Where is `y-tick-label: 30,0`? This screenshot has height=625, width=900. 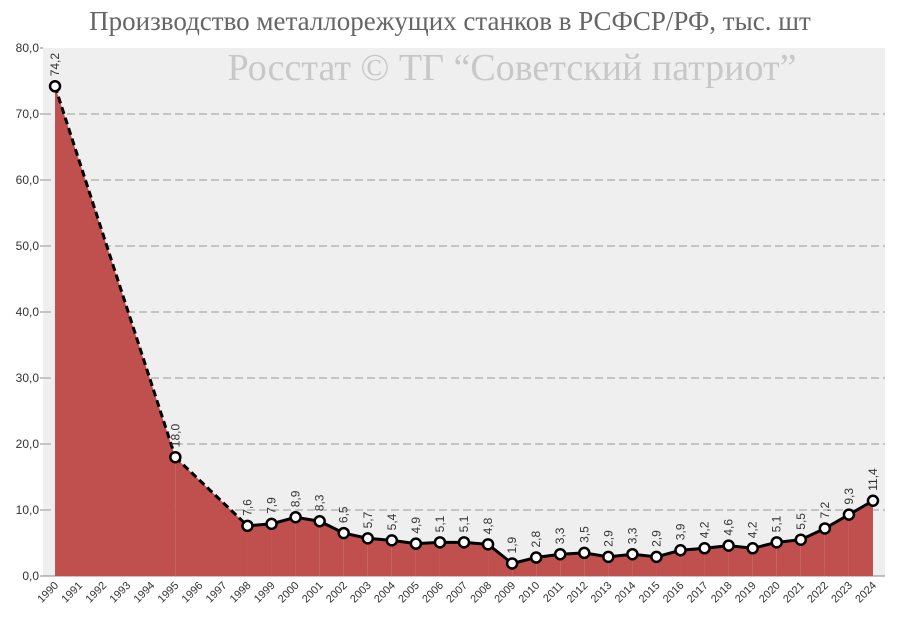 y-tick-label: 30,0 is located at coordinates (28, 378).